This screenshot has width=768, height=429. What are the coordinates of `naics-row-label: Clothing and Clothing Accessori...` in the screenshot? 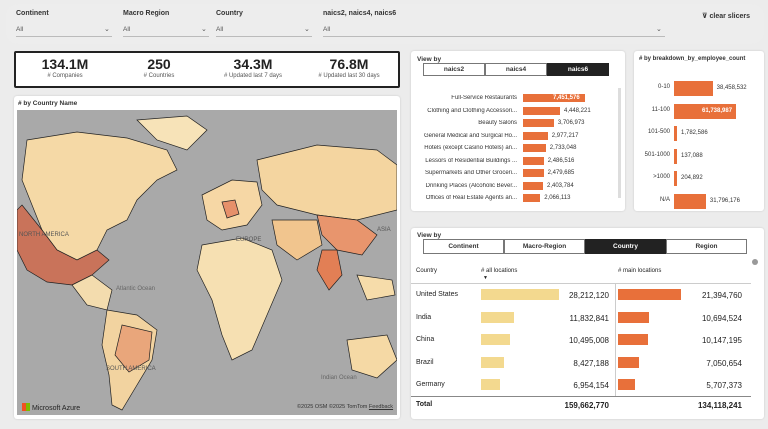 It's located at (472, 110).